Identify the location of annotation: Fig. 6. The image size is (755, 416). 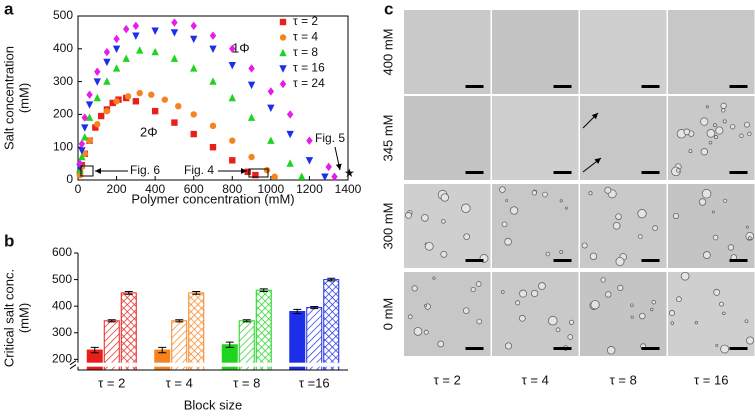
(145, 170).